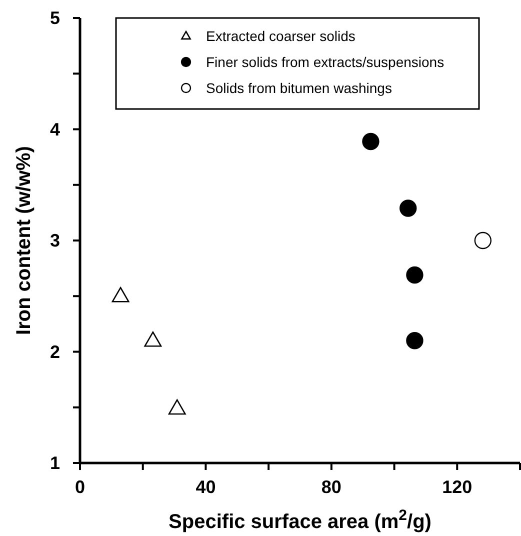  What do you see at coordinates (299, 88) in the screenshot?
I see `legend-label: Solids from bitumen washings` at bounding box center [299, 88].